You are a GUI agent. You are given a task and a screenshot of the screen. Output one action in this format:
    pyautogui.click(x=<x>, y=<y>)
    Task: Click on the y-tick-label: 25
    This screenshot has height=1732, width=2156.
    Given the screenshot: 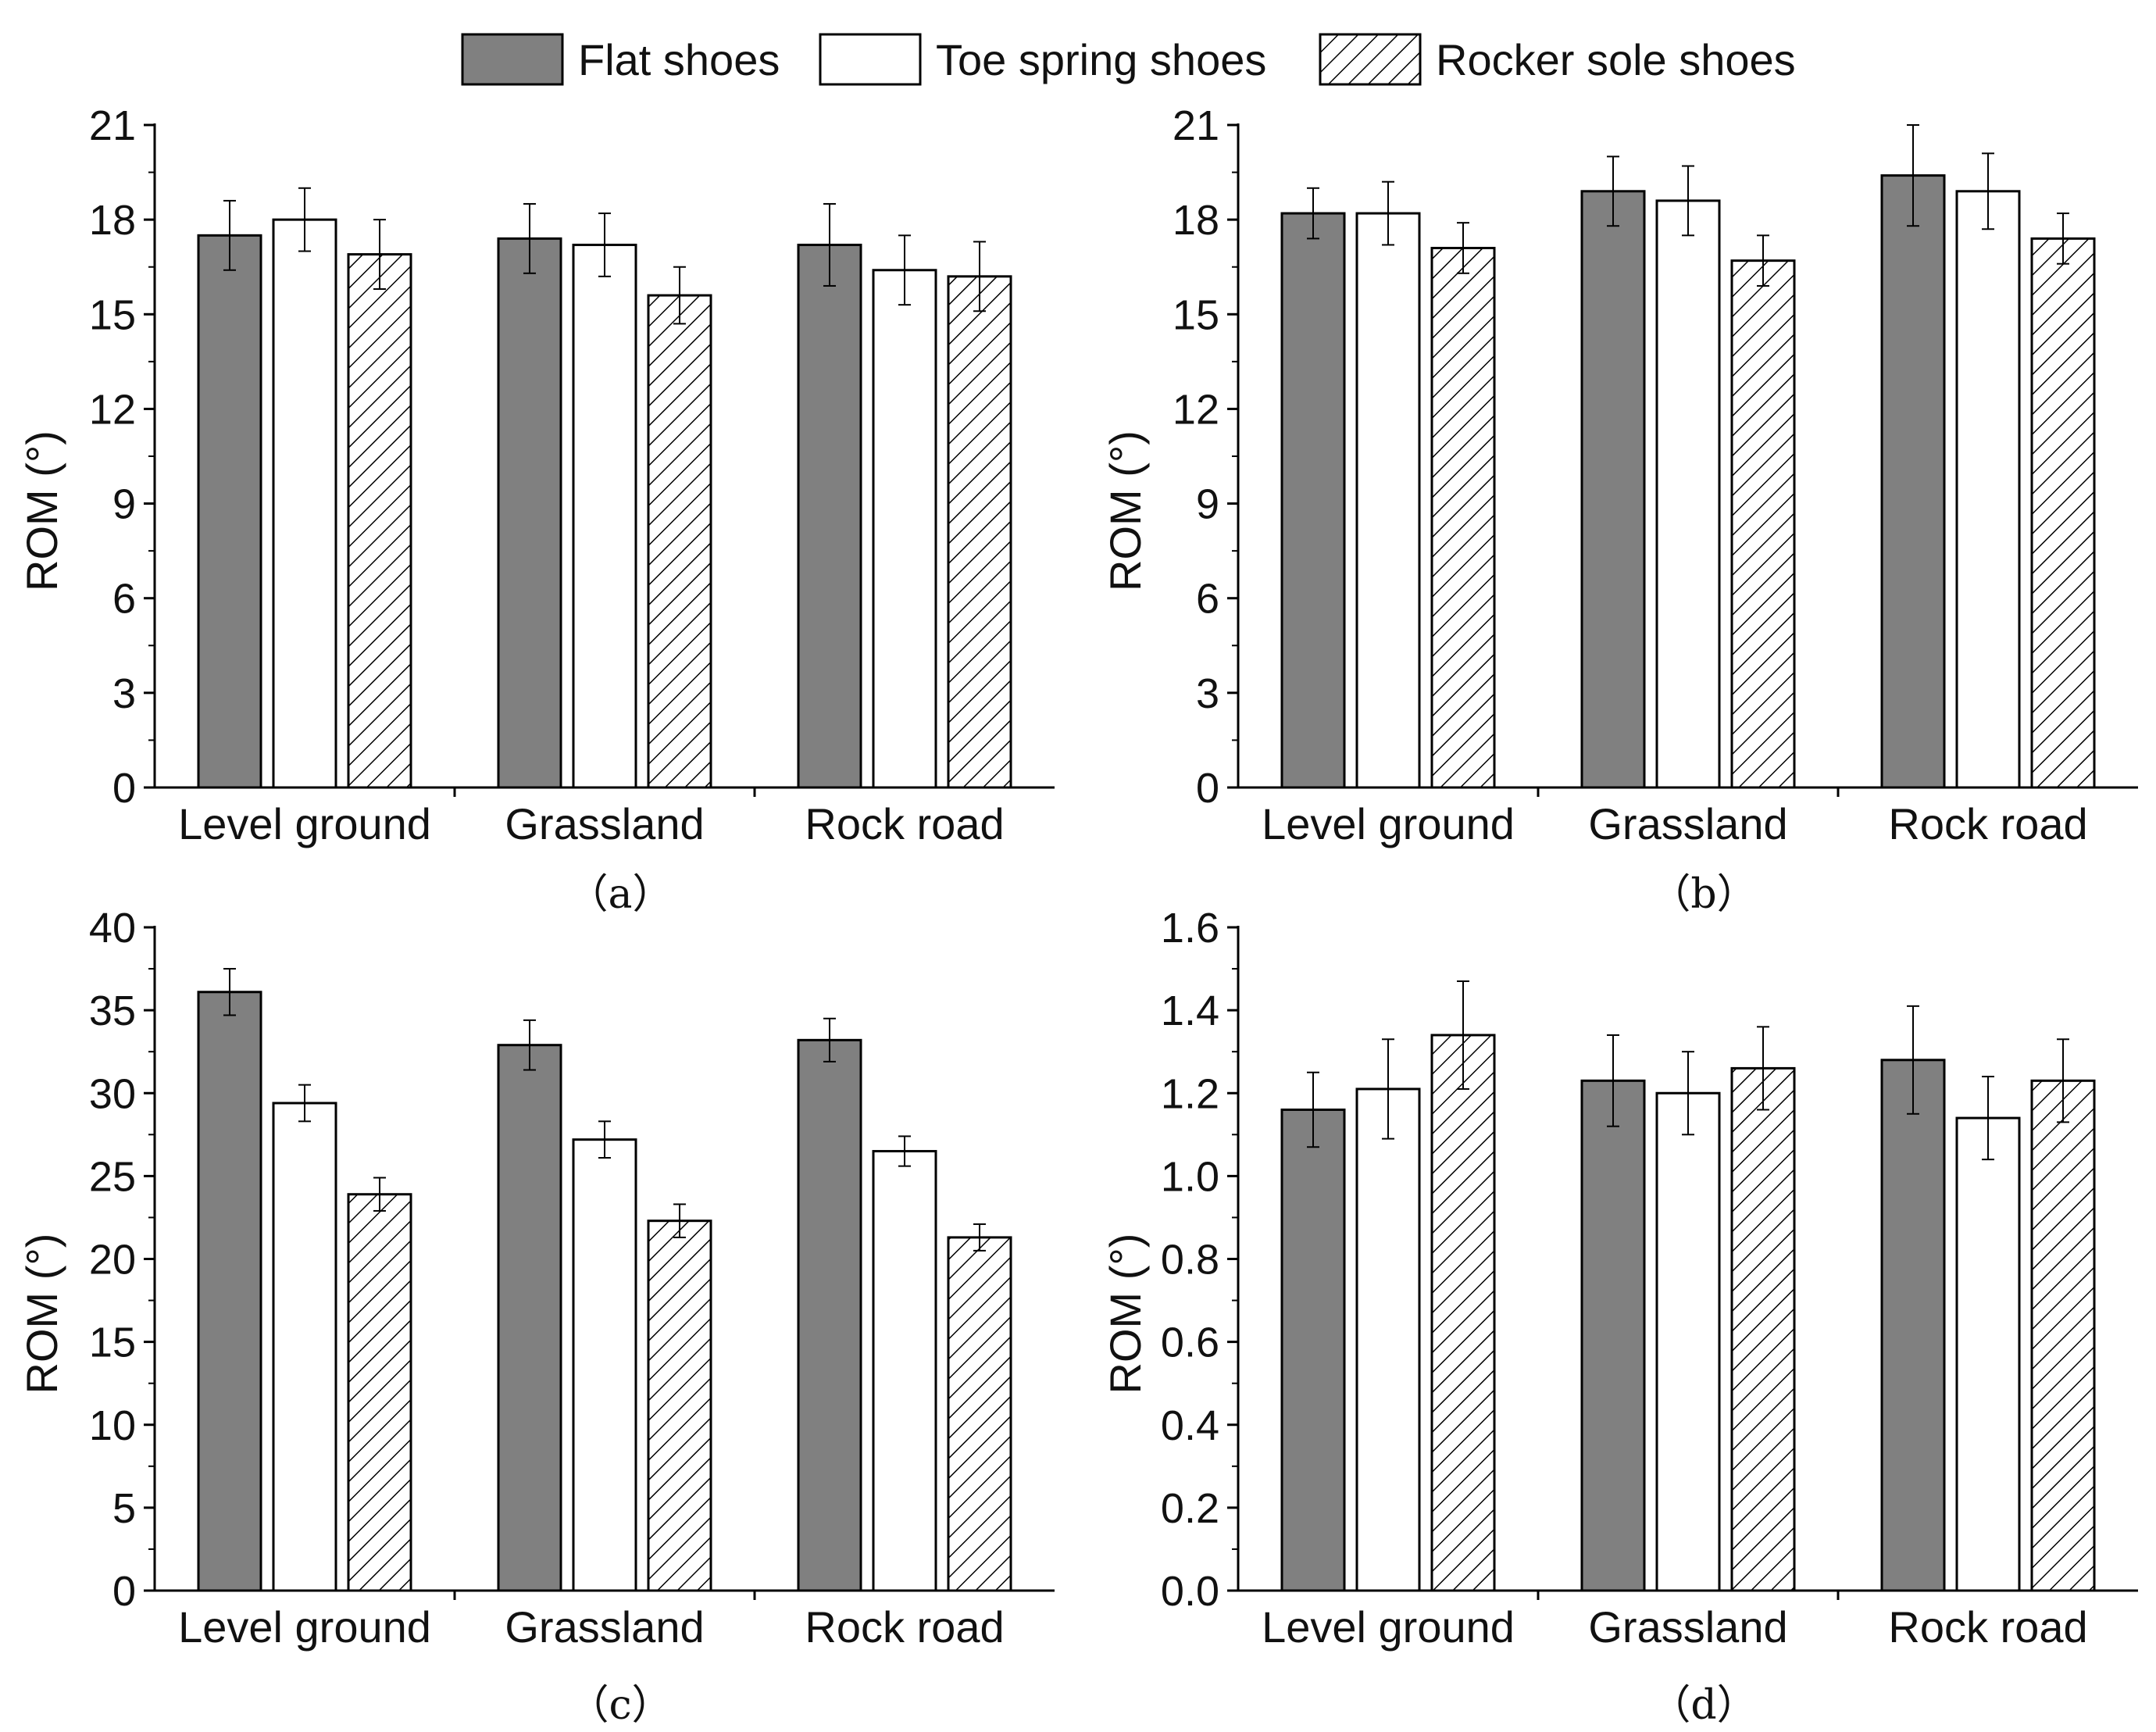 What is the action you would take?
    pyautogui.click(x=112, y=1176)
    